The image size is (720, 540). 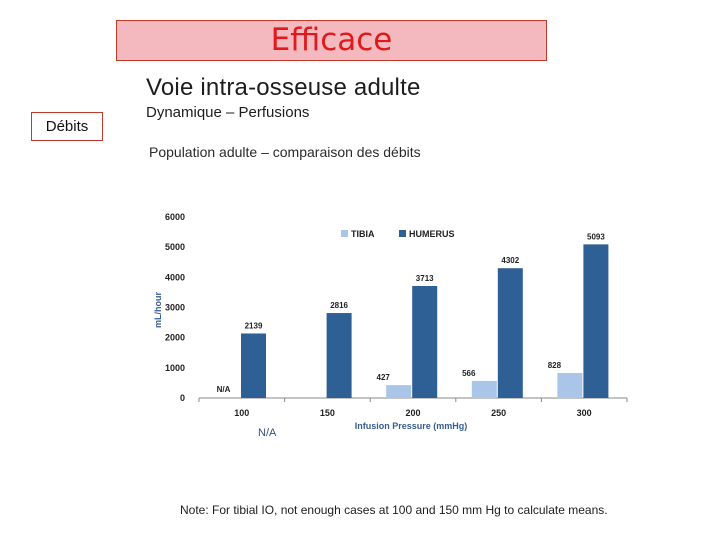 I want to click on data-label: 2816, so click(x=339, y=305).